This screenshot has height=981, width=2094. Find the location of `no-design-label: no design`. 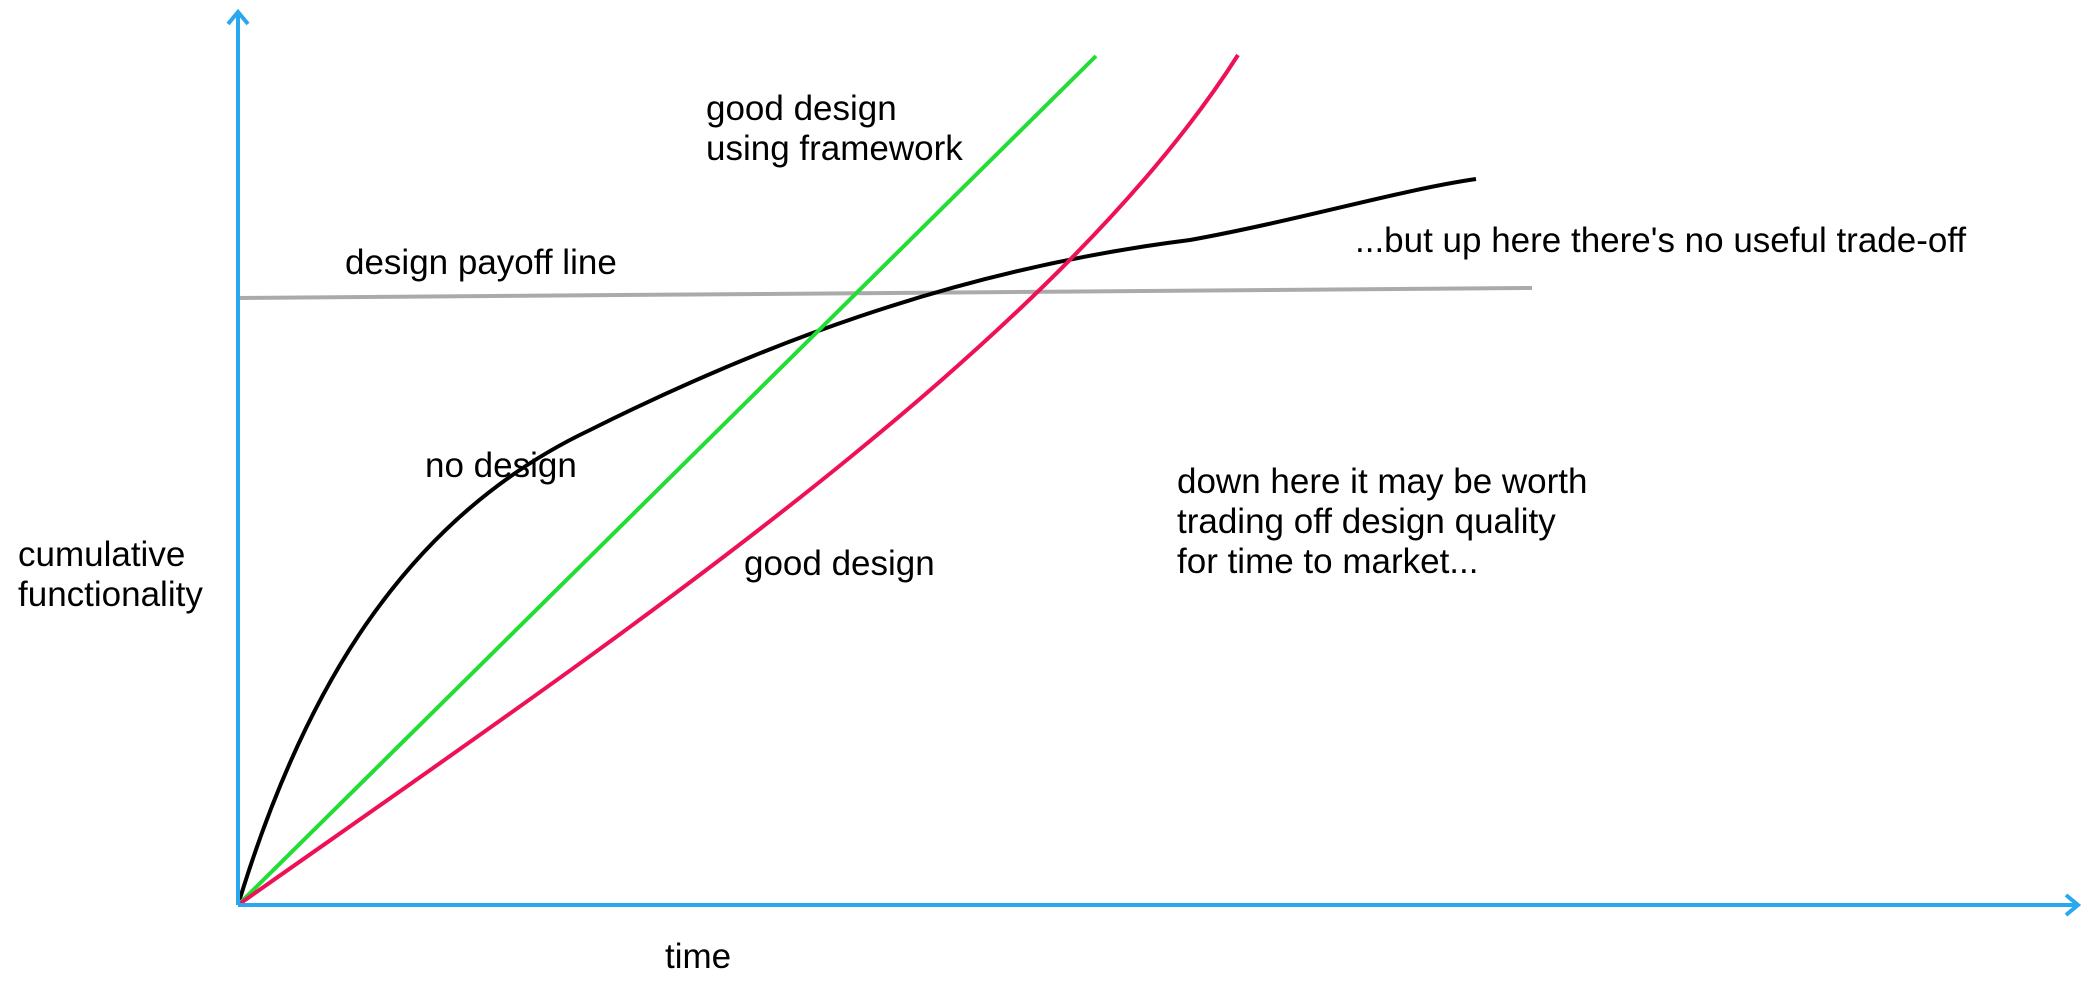

no-design-label: no design is located at coordinates (501, 465).